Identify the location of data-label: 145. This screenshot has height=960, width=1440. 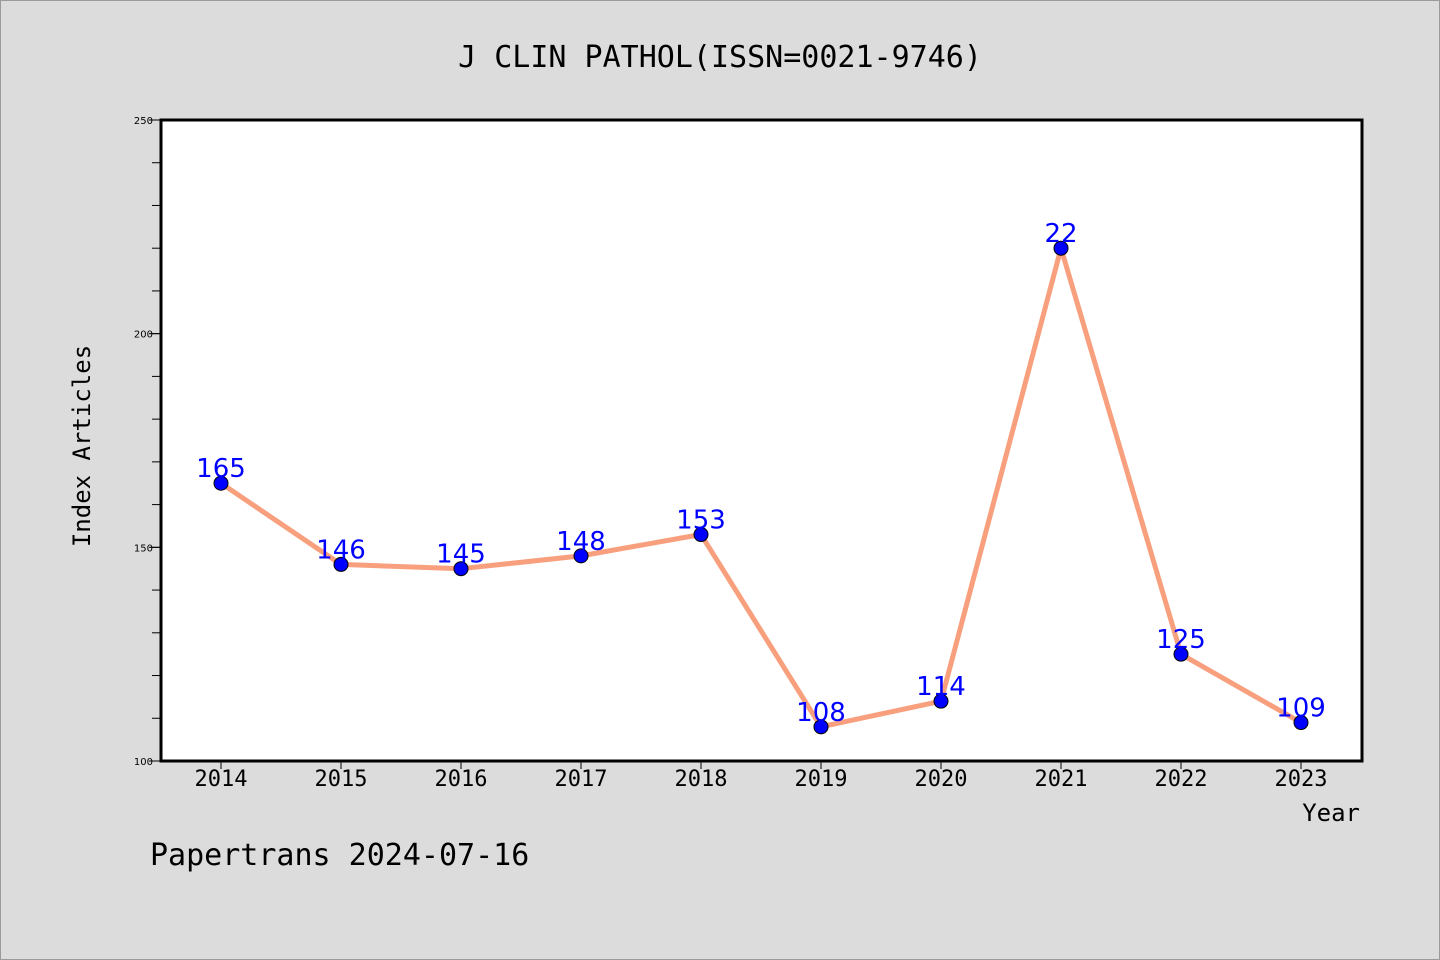
(461, 555).